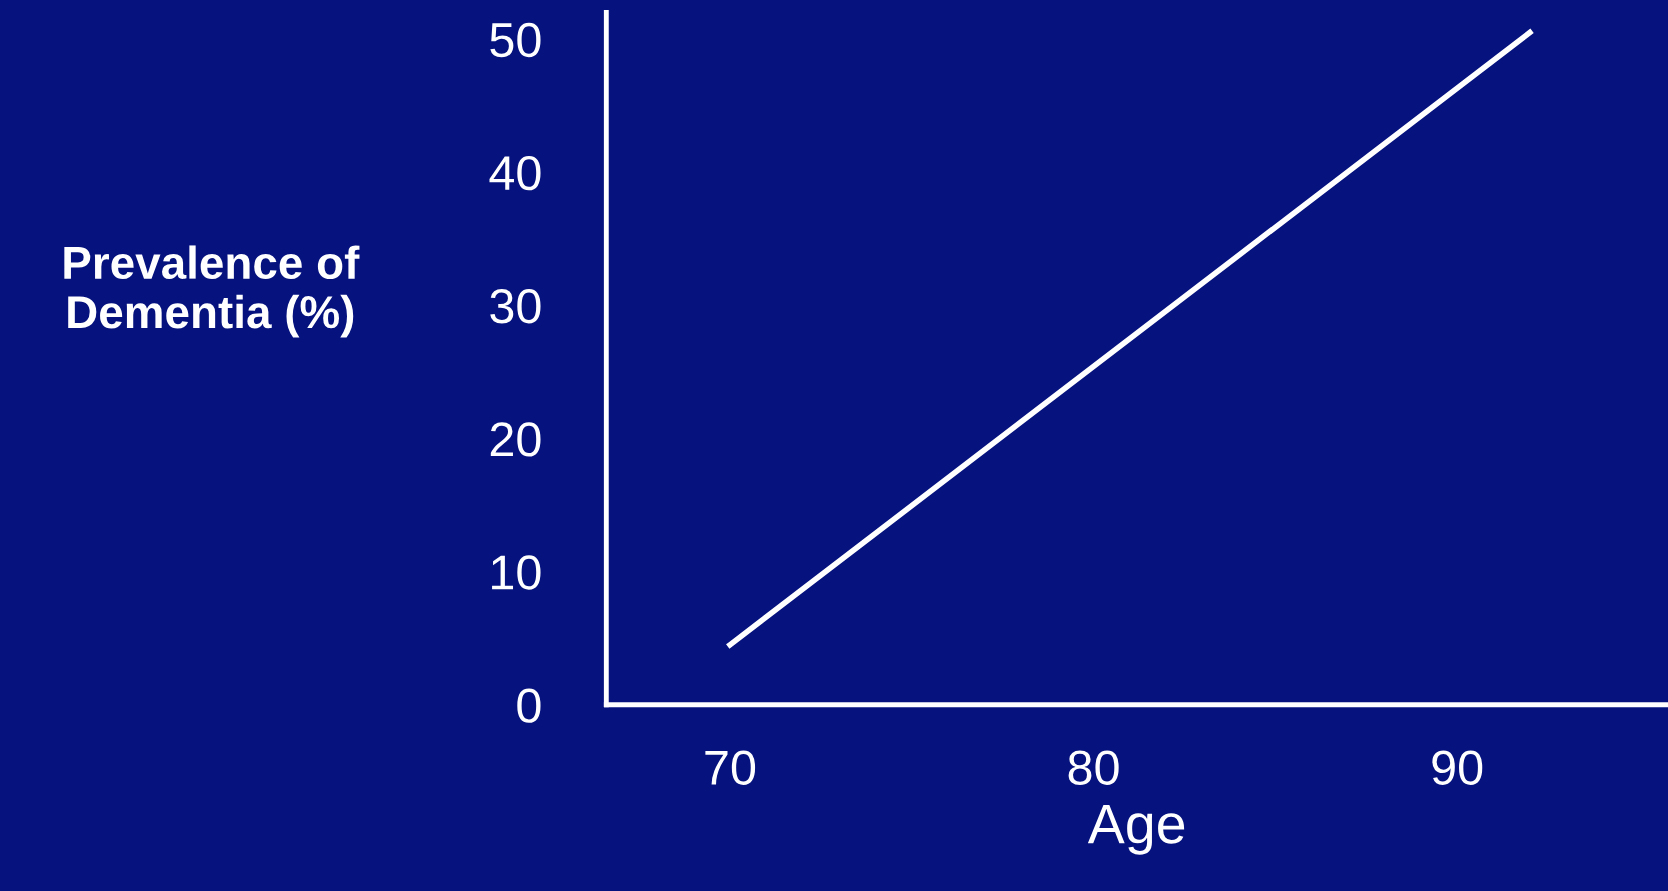 This screenshot has width=1668, height=891. What do you see at coordinates (515, 306) in the screenshot?
I see `y-tick-label: 30` at bounding box center [515, 306].